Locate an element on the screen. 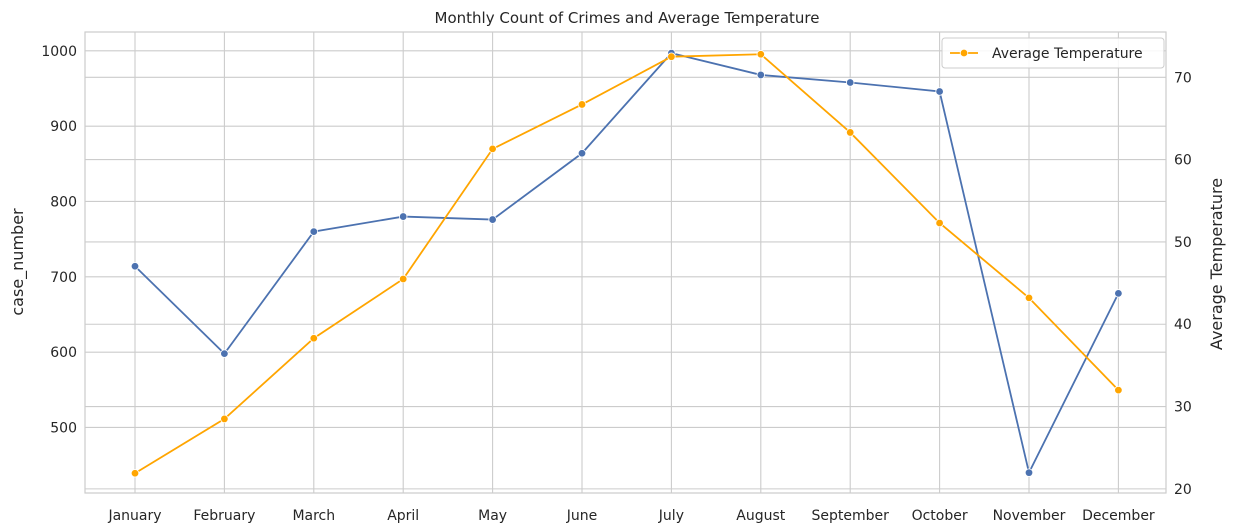  data-point-temperature-january is located at coordinates (135, 473).